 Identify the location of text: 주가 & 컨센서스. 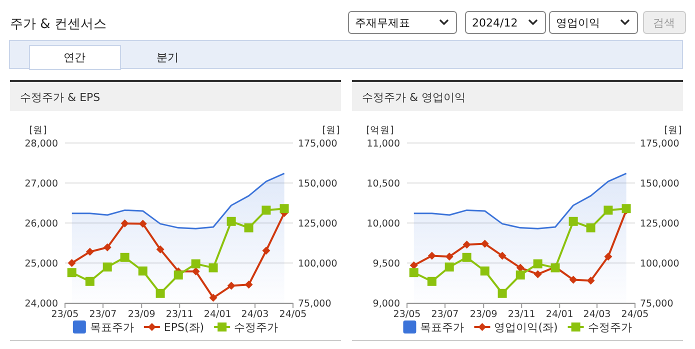
(58, 24).